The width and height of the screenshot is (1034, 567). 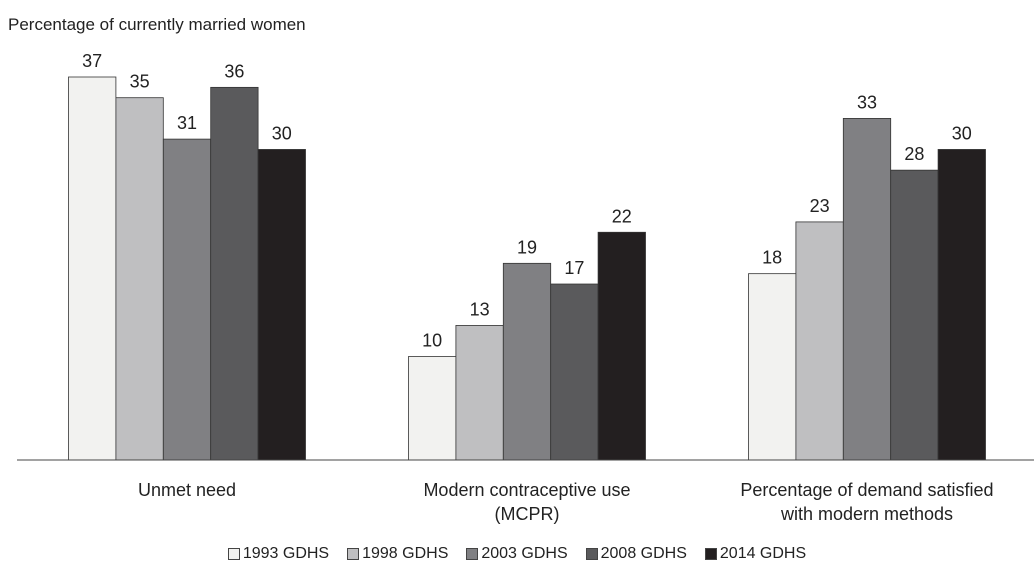 I want to click on legend-item: 2003 GDHS, so click(x=517, y=554).